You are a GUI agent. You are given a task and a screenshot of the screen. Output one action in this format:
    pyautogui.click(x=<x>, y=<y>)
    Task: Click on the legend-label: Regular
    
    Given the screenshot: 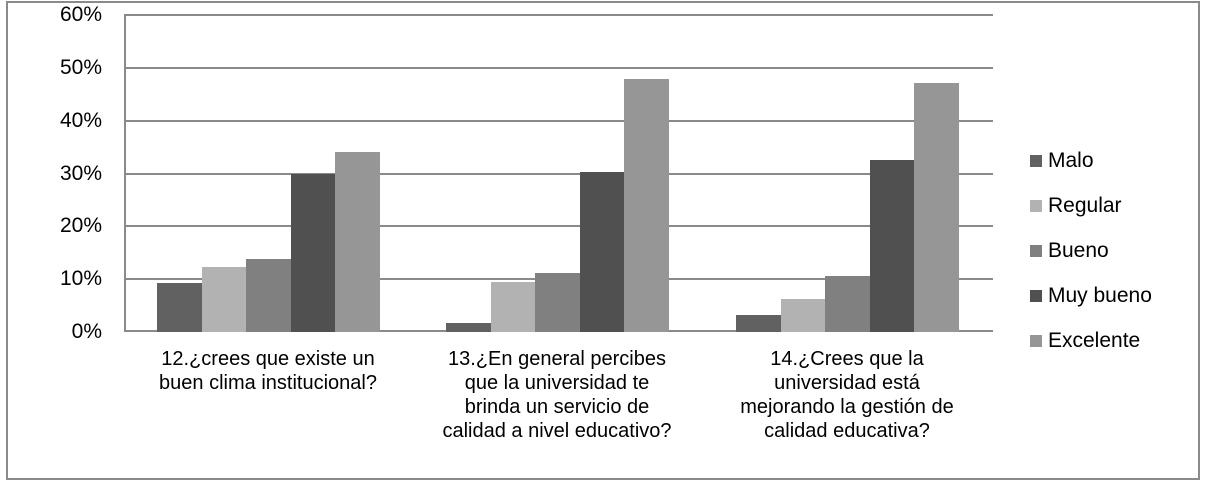 What is the action you would take?
    pyautogui.click(x=1085, y=205)
    